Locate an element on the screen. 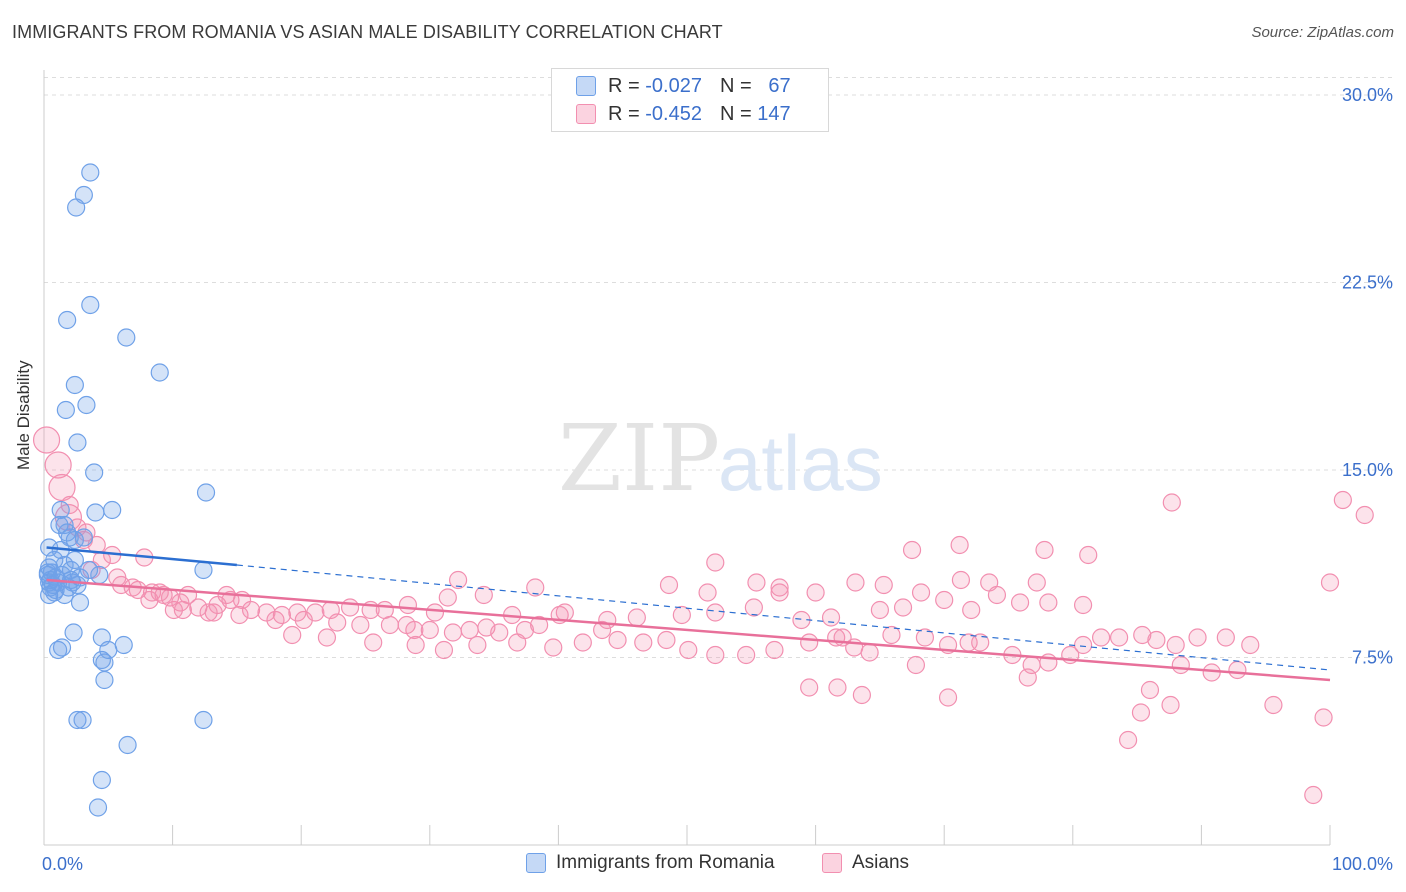 This screenshot has width=1406, height=892. watermark-atlas: atlas is located at coordinates (800, 463).